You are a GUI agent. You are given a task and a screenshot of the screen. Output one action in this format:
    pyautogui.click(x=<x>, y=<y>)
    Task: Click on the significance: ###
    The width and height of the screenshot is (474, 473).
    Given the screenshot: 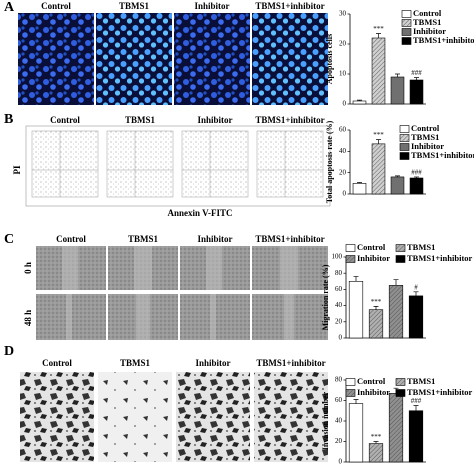 What is the action you would take?
    pyautogui.click(x=416, y=73)
    